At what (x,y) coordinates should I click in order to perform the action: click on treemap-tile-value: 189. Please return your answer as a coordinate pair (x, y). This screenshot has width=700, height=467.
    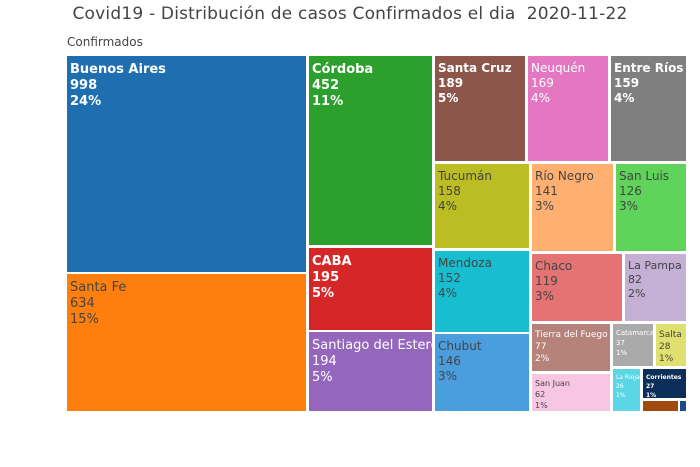
    Looking at the image, I should click on (450, 83).